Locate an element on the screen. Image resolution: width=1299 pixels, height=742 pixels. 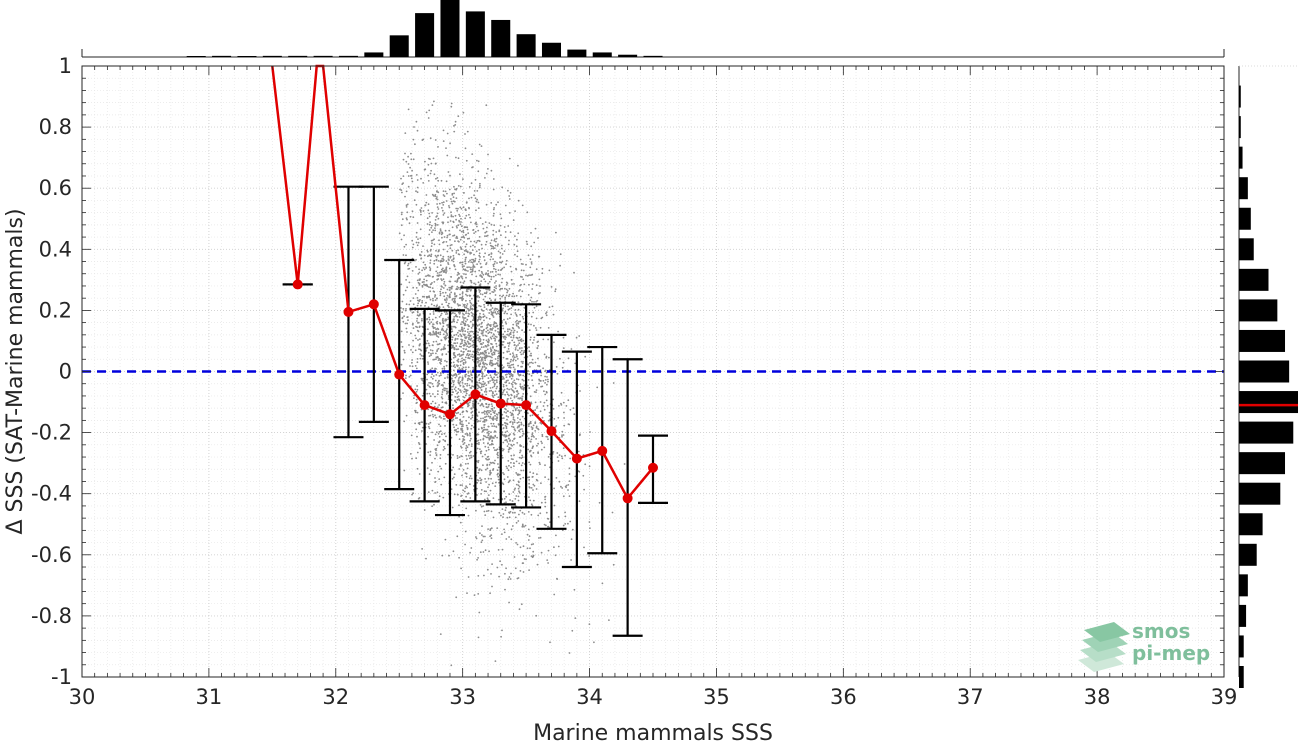
right-hist-bar is located at coordinates (1262, 340).